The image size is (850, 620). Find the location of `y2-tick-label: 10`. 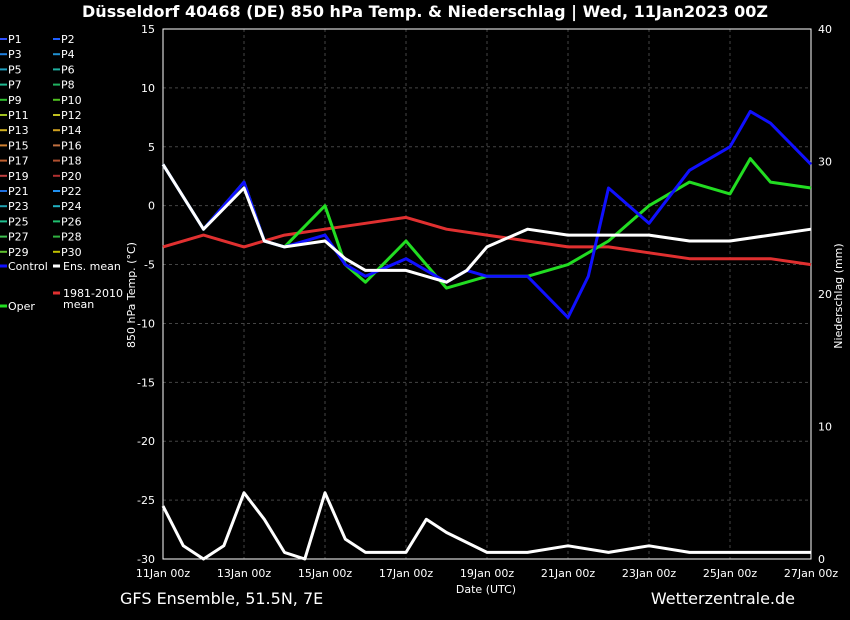

y2-tick-label: 10 is located at coordinates (825, 427).